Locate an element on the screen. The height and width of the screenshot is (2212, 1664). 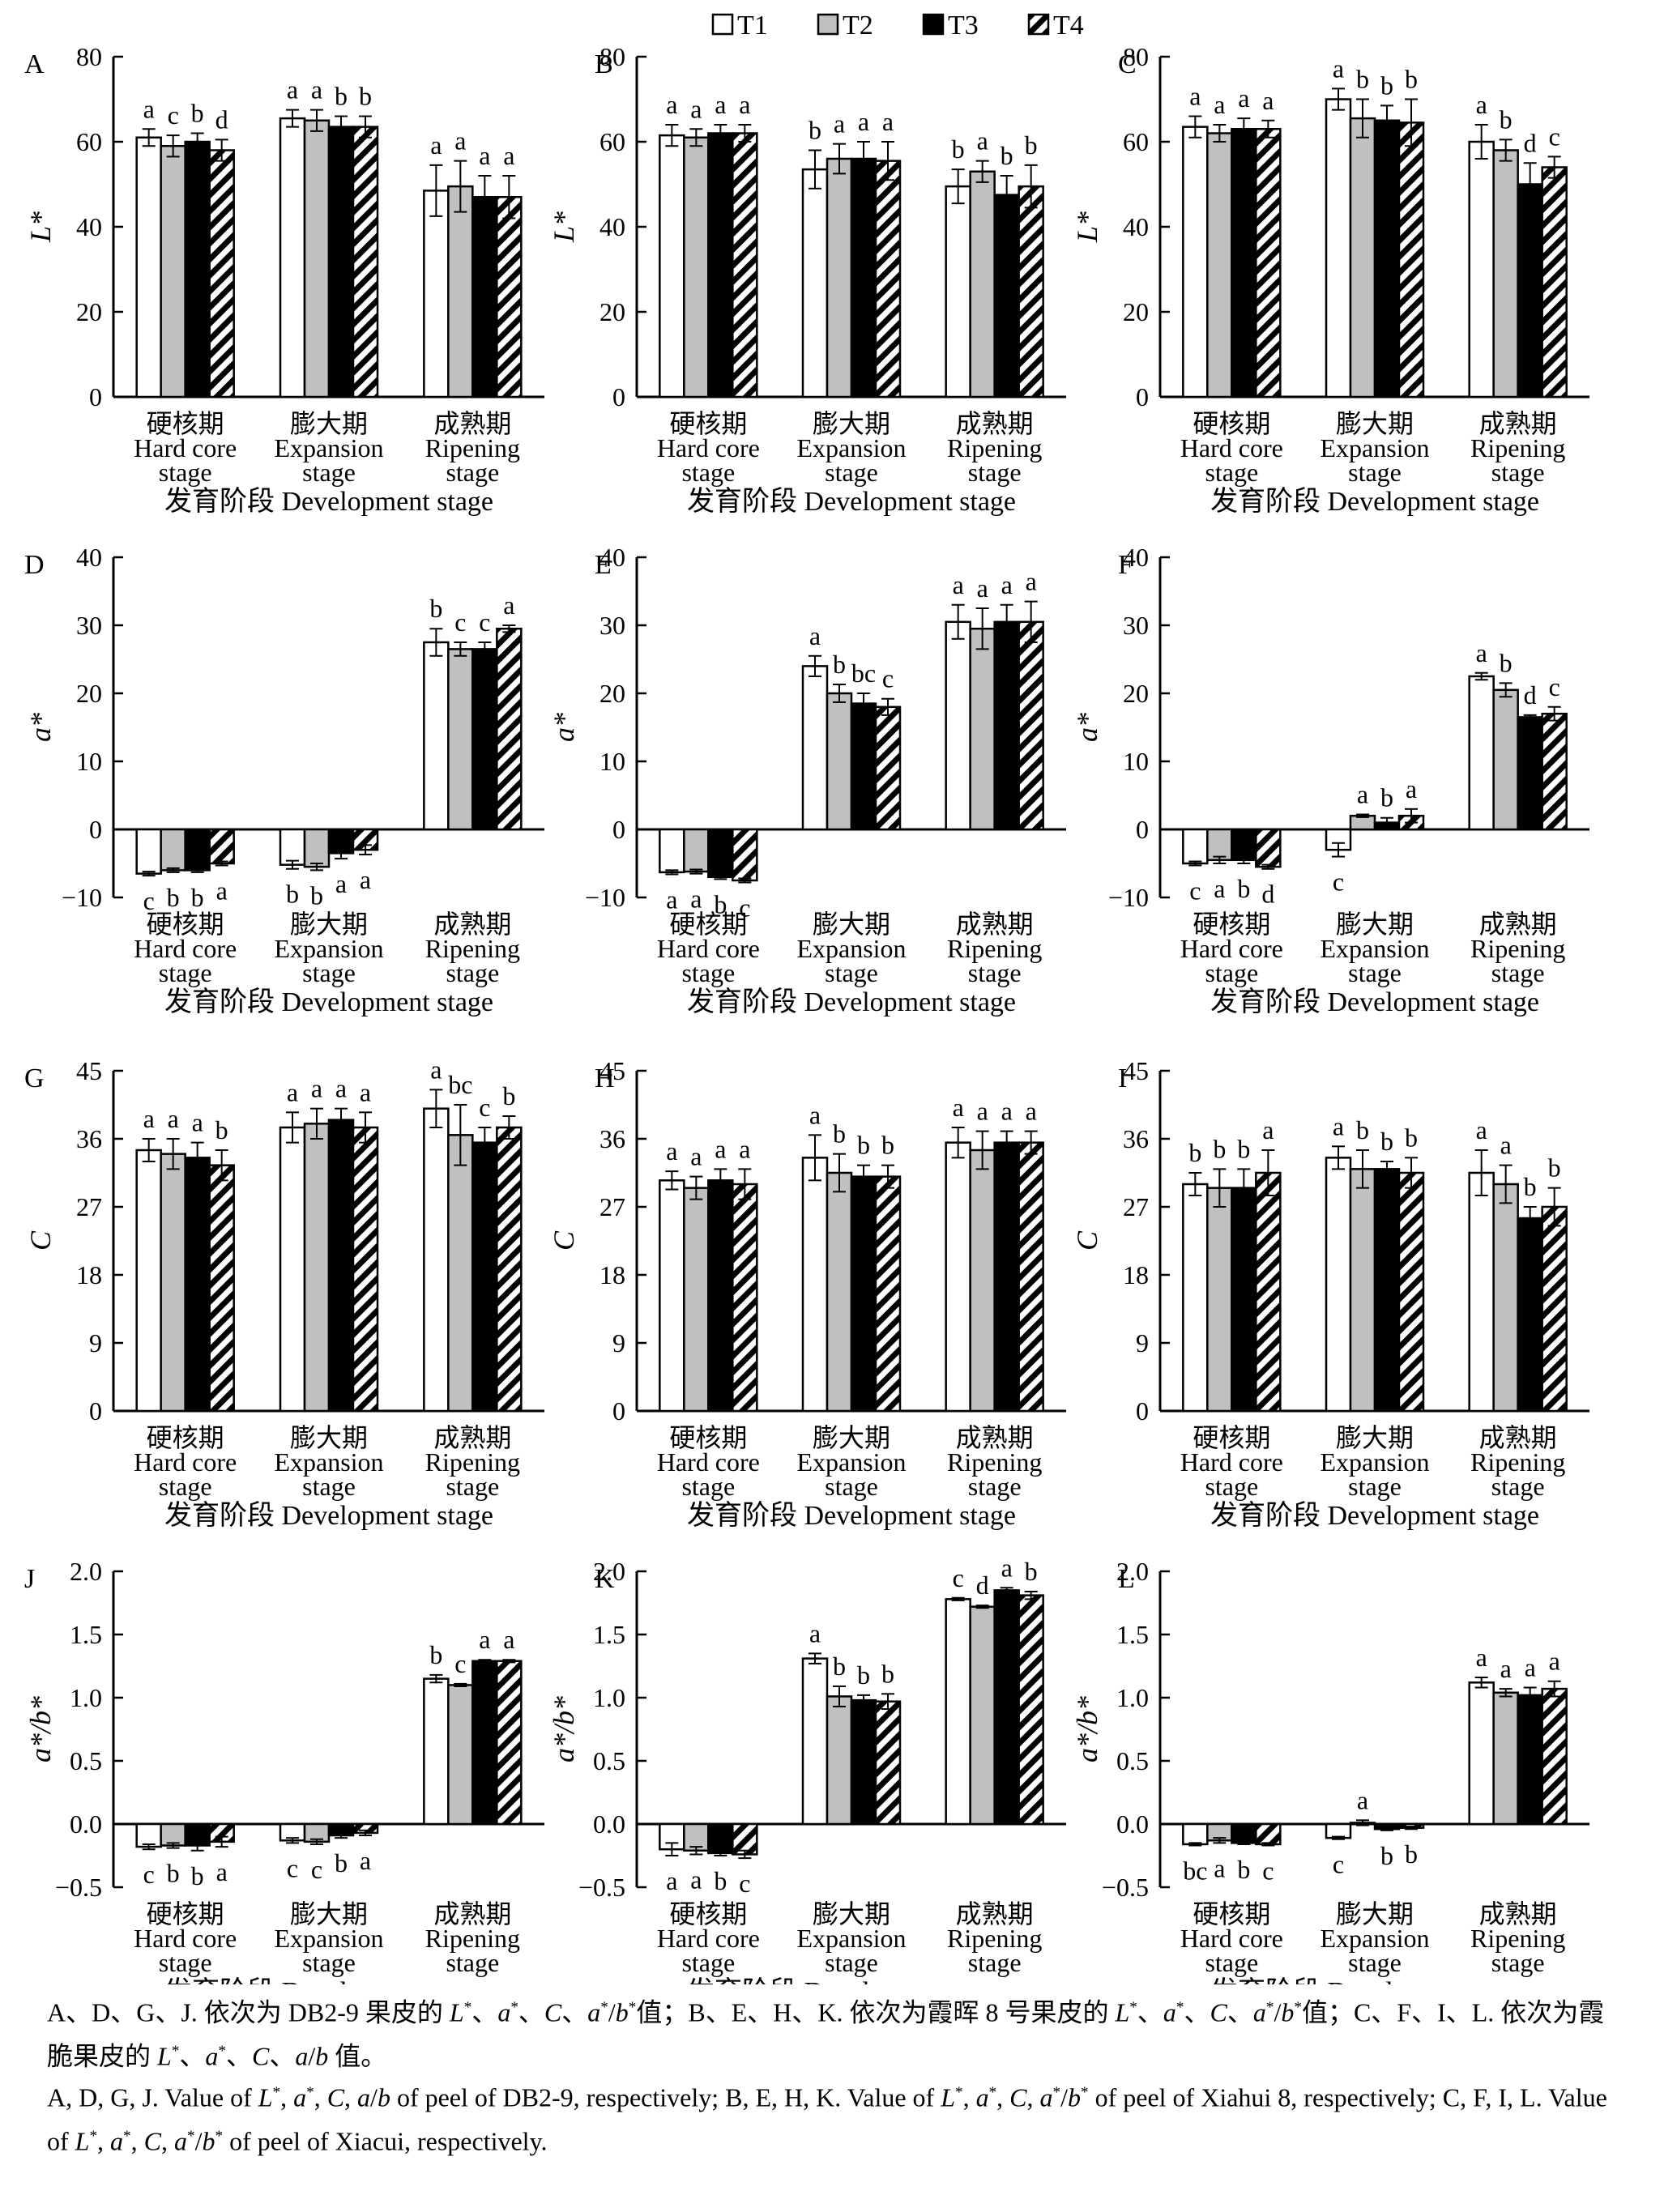
y-tick-label: −0.5 is located at coordinates (601, 1888).